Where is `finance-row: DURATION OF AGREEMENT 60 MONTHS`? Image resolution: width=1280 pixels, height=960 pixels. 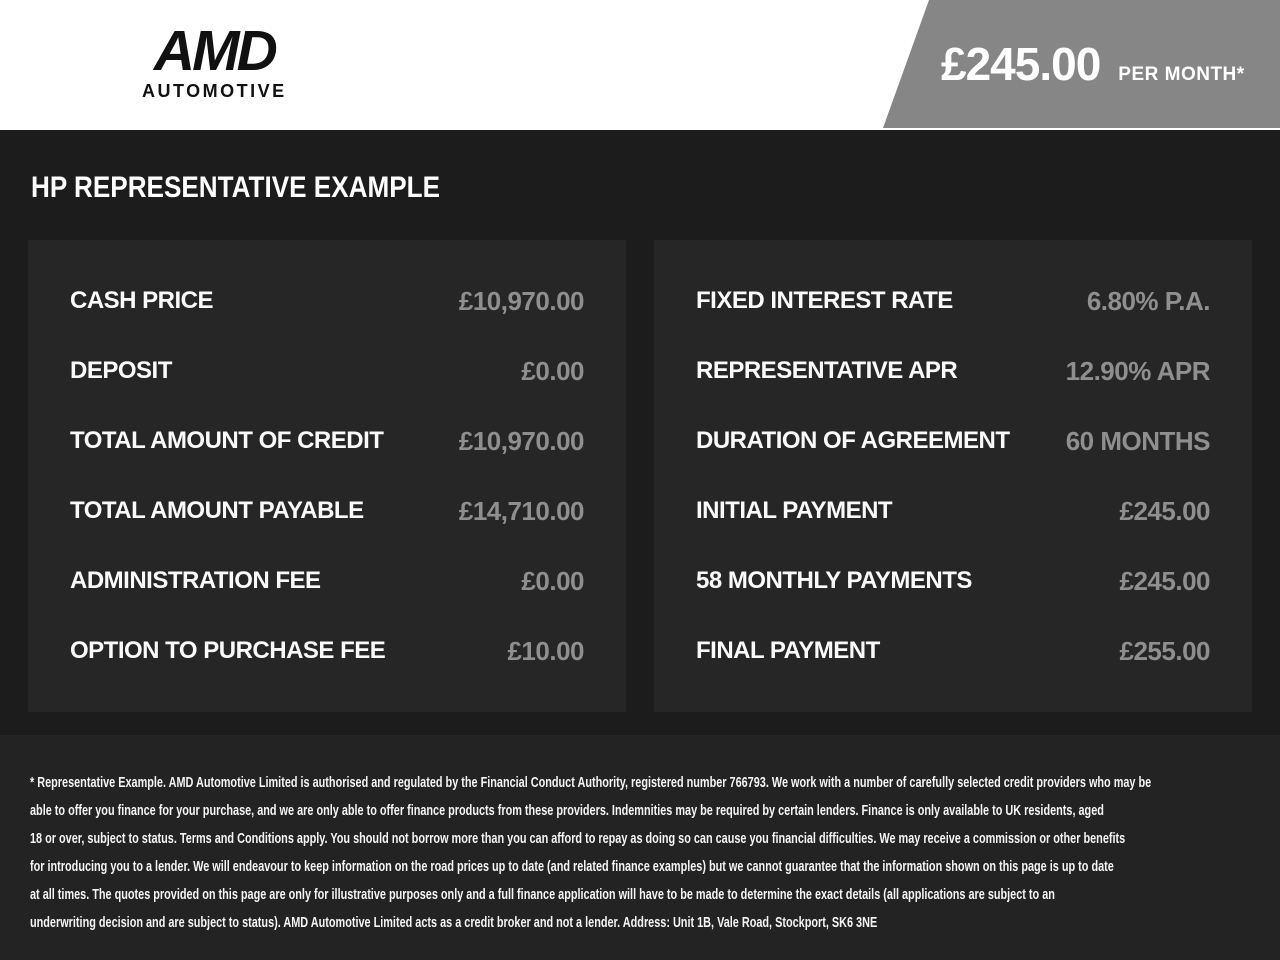 finance-row: DURATION OF AGREEMENT 60 MONTHS is located at coordinates (953, 441).